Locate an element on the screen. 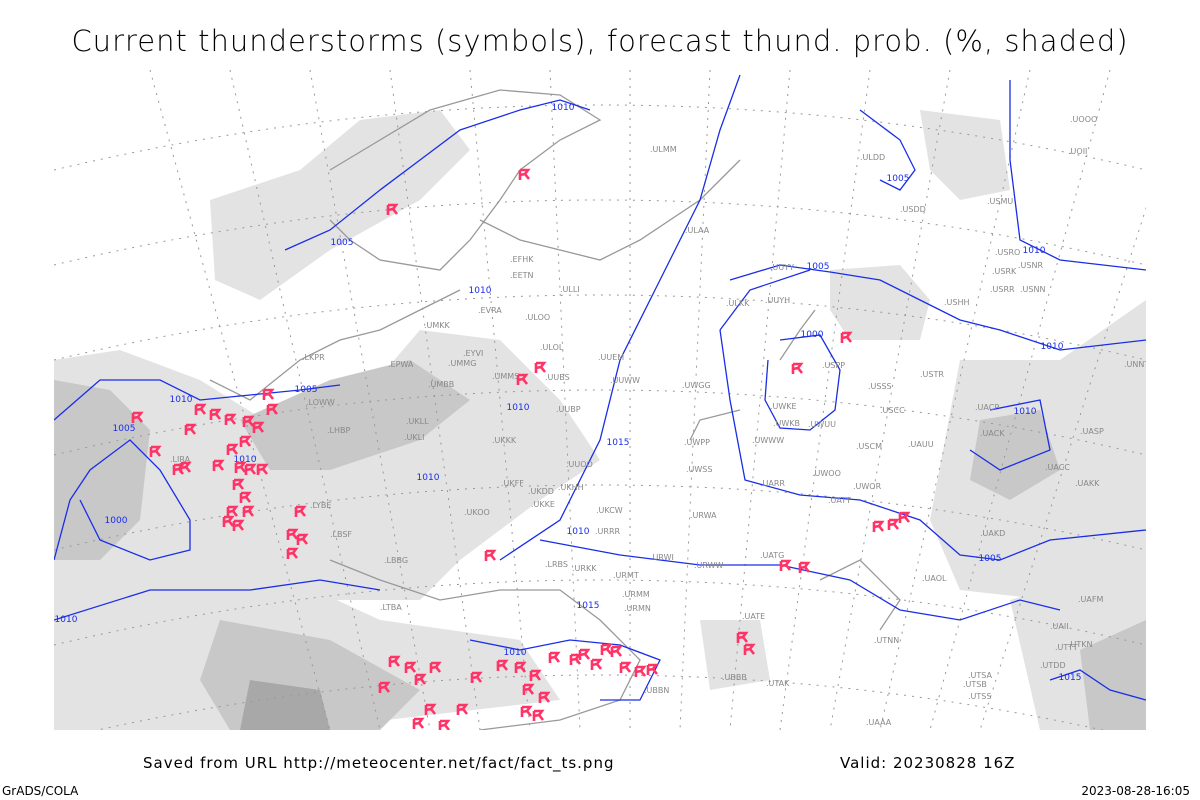 The image size is (1200, 800). station-label: .UTSB is located at coordinates (975, 684).